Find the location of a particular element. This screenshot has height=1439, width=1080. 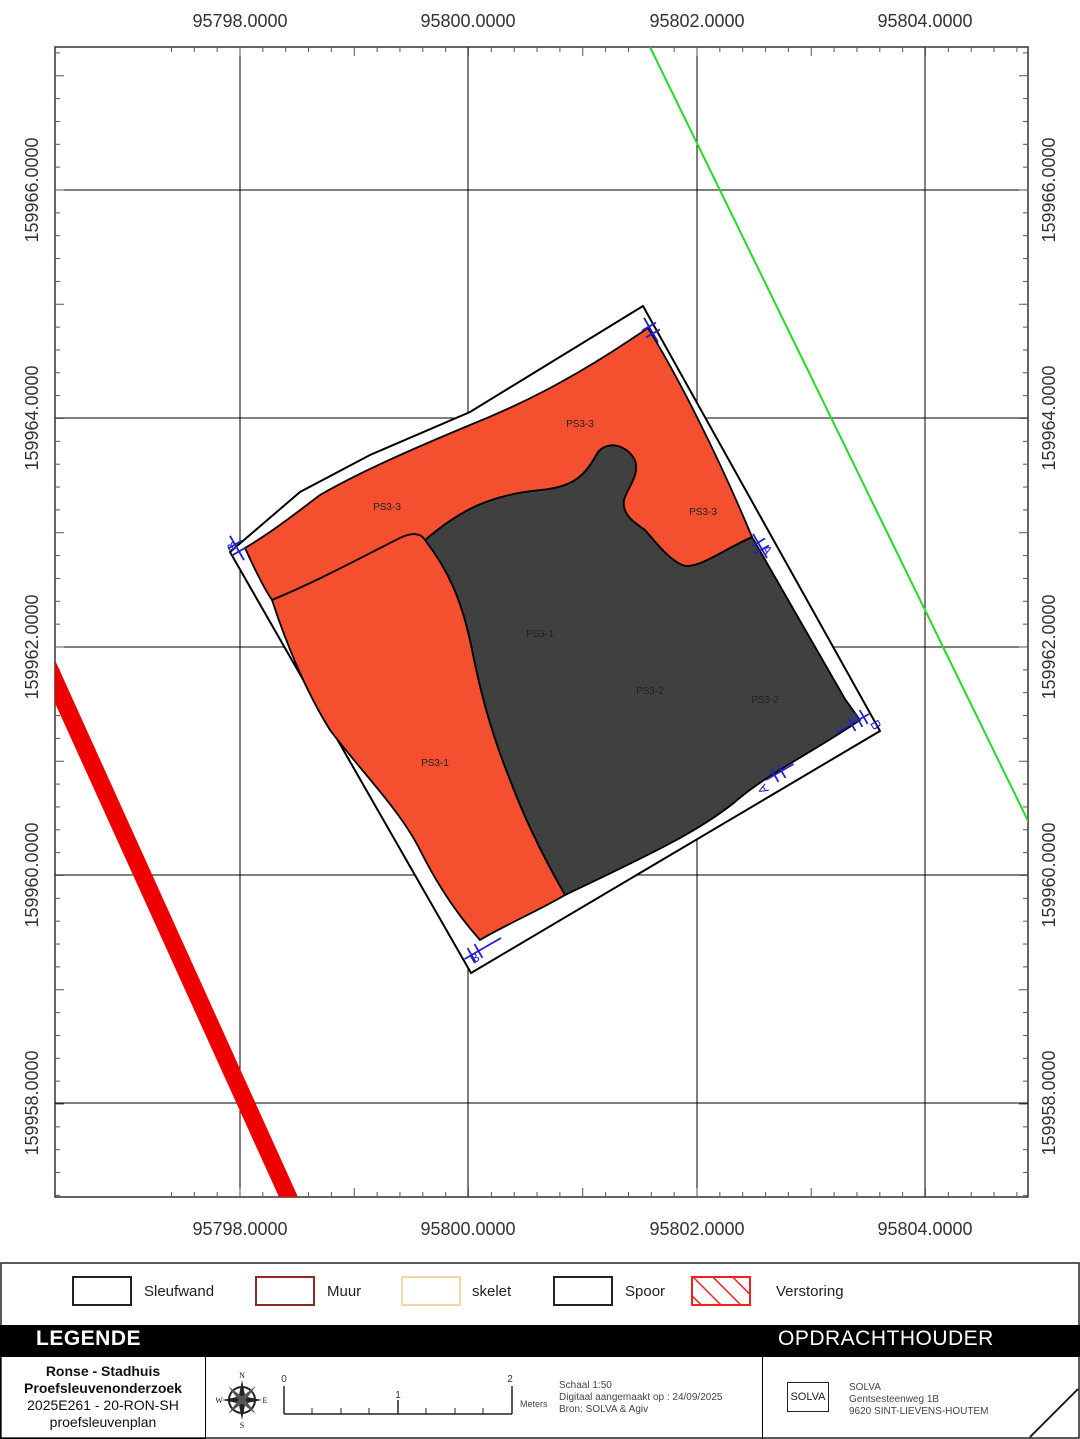

compass-letter: W is located at coordinates (219, 1400).